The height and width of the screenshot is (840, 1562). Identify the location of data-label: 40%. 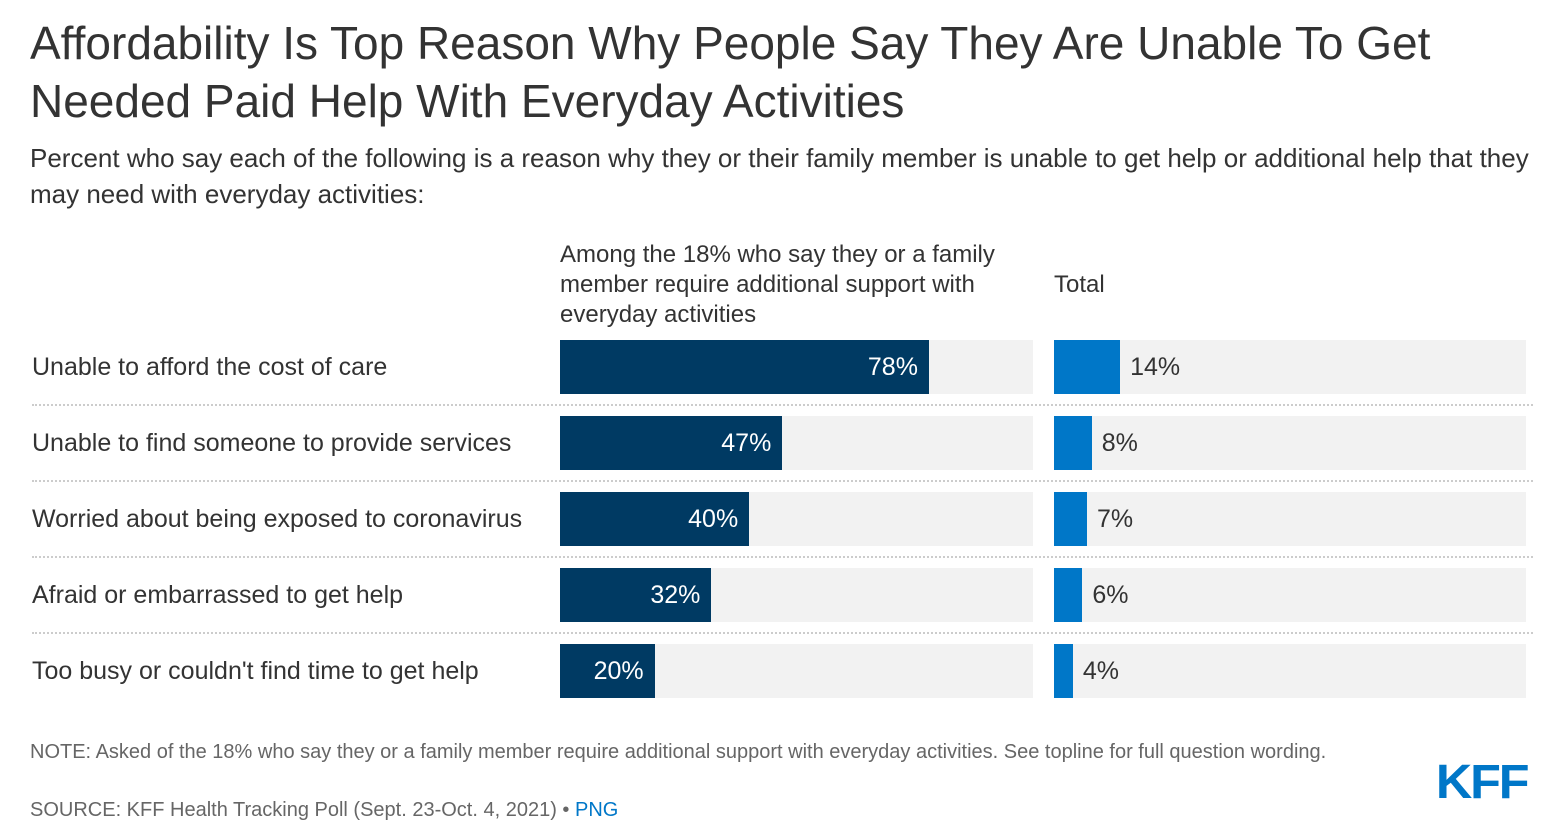
(713, 519).